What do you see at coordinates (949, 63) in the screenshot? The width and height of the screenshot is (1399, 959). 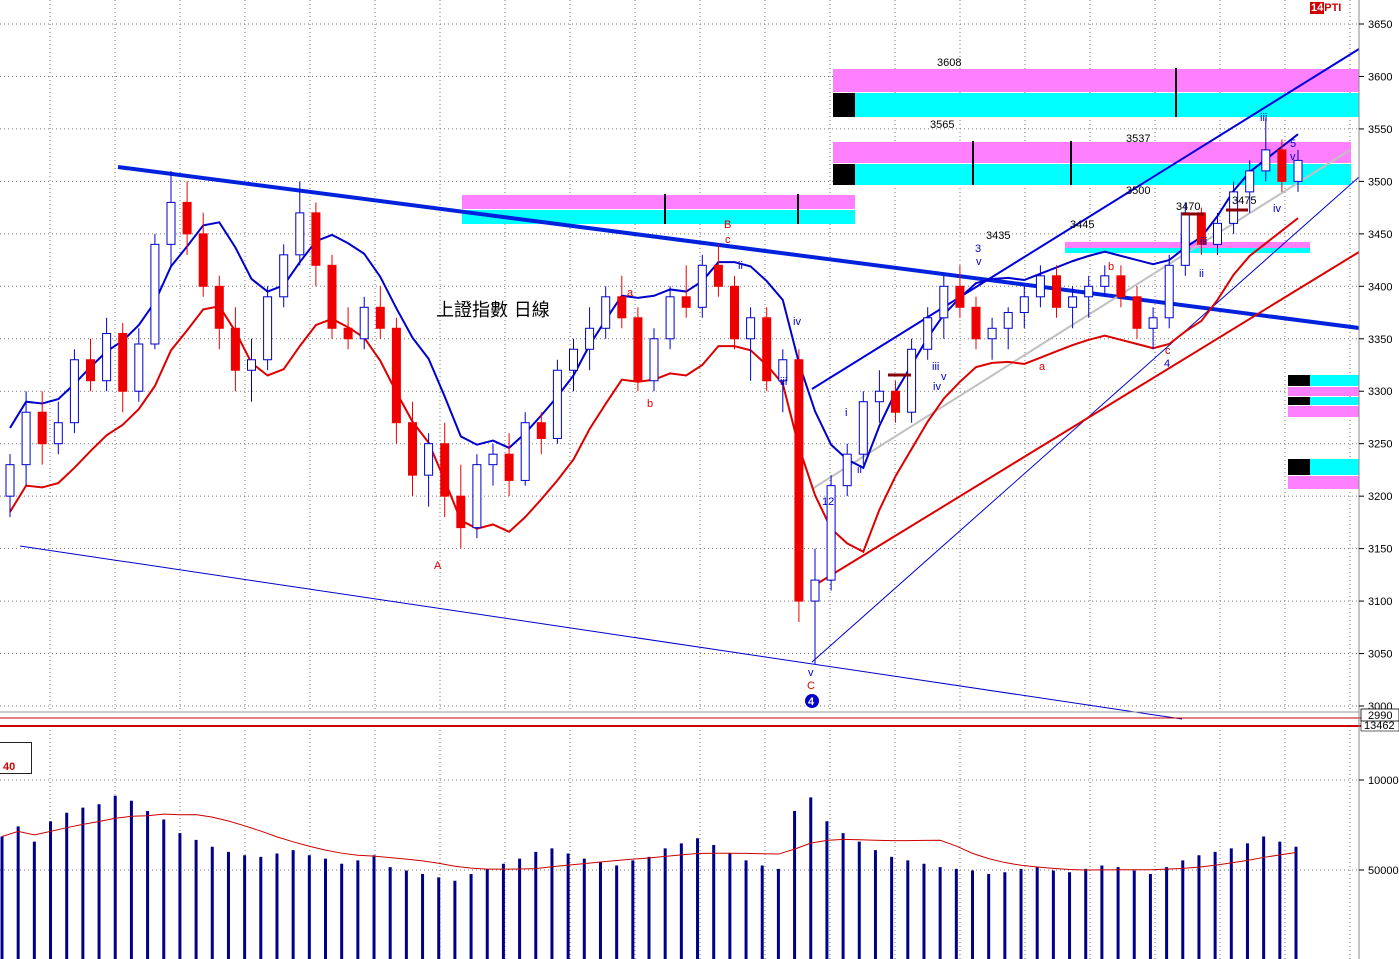 I see `level-label: 3608` at bounding box center [949, 63].